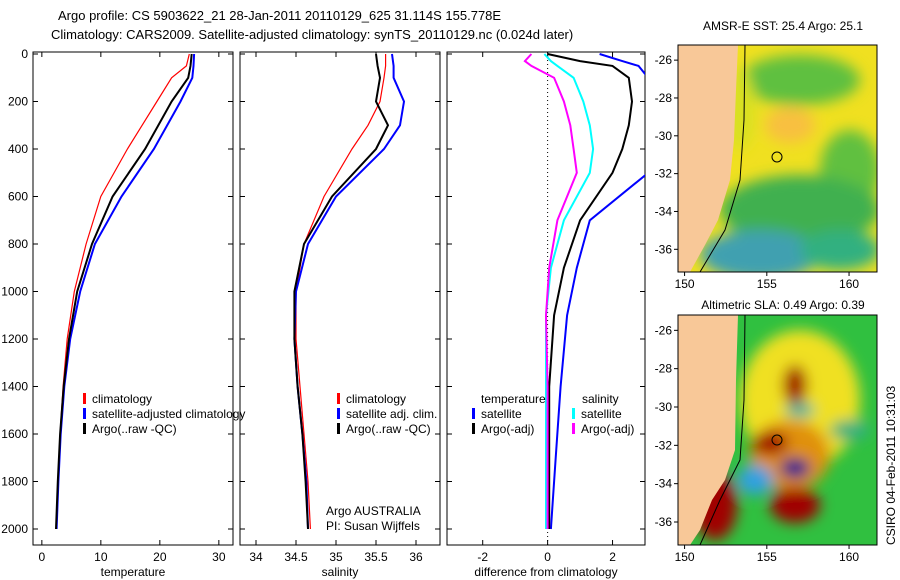  I want to click on depth-tick-label: 0, so click(24, 54).